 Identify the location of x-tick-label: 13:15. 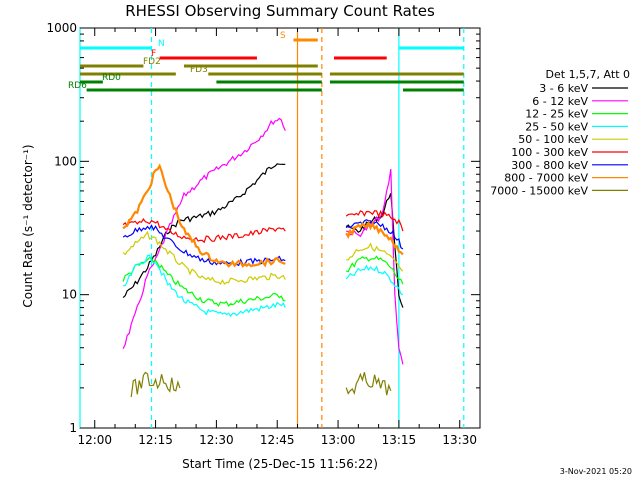
(399, 440).